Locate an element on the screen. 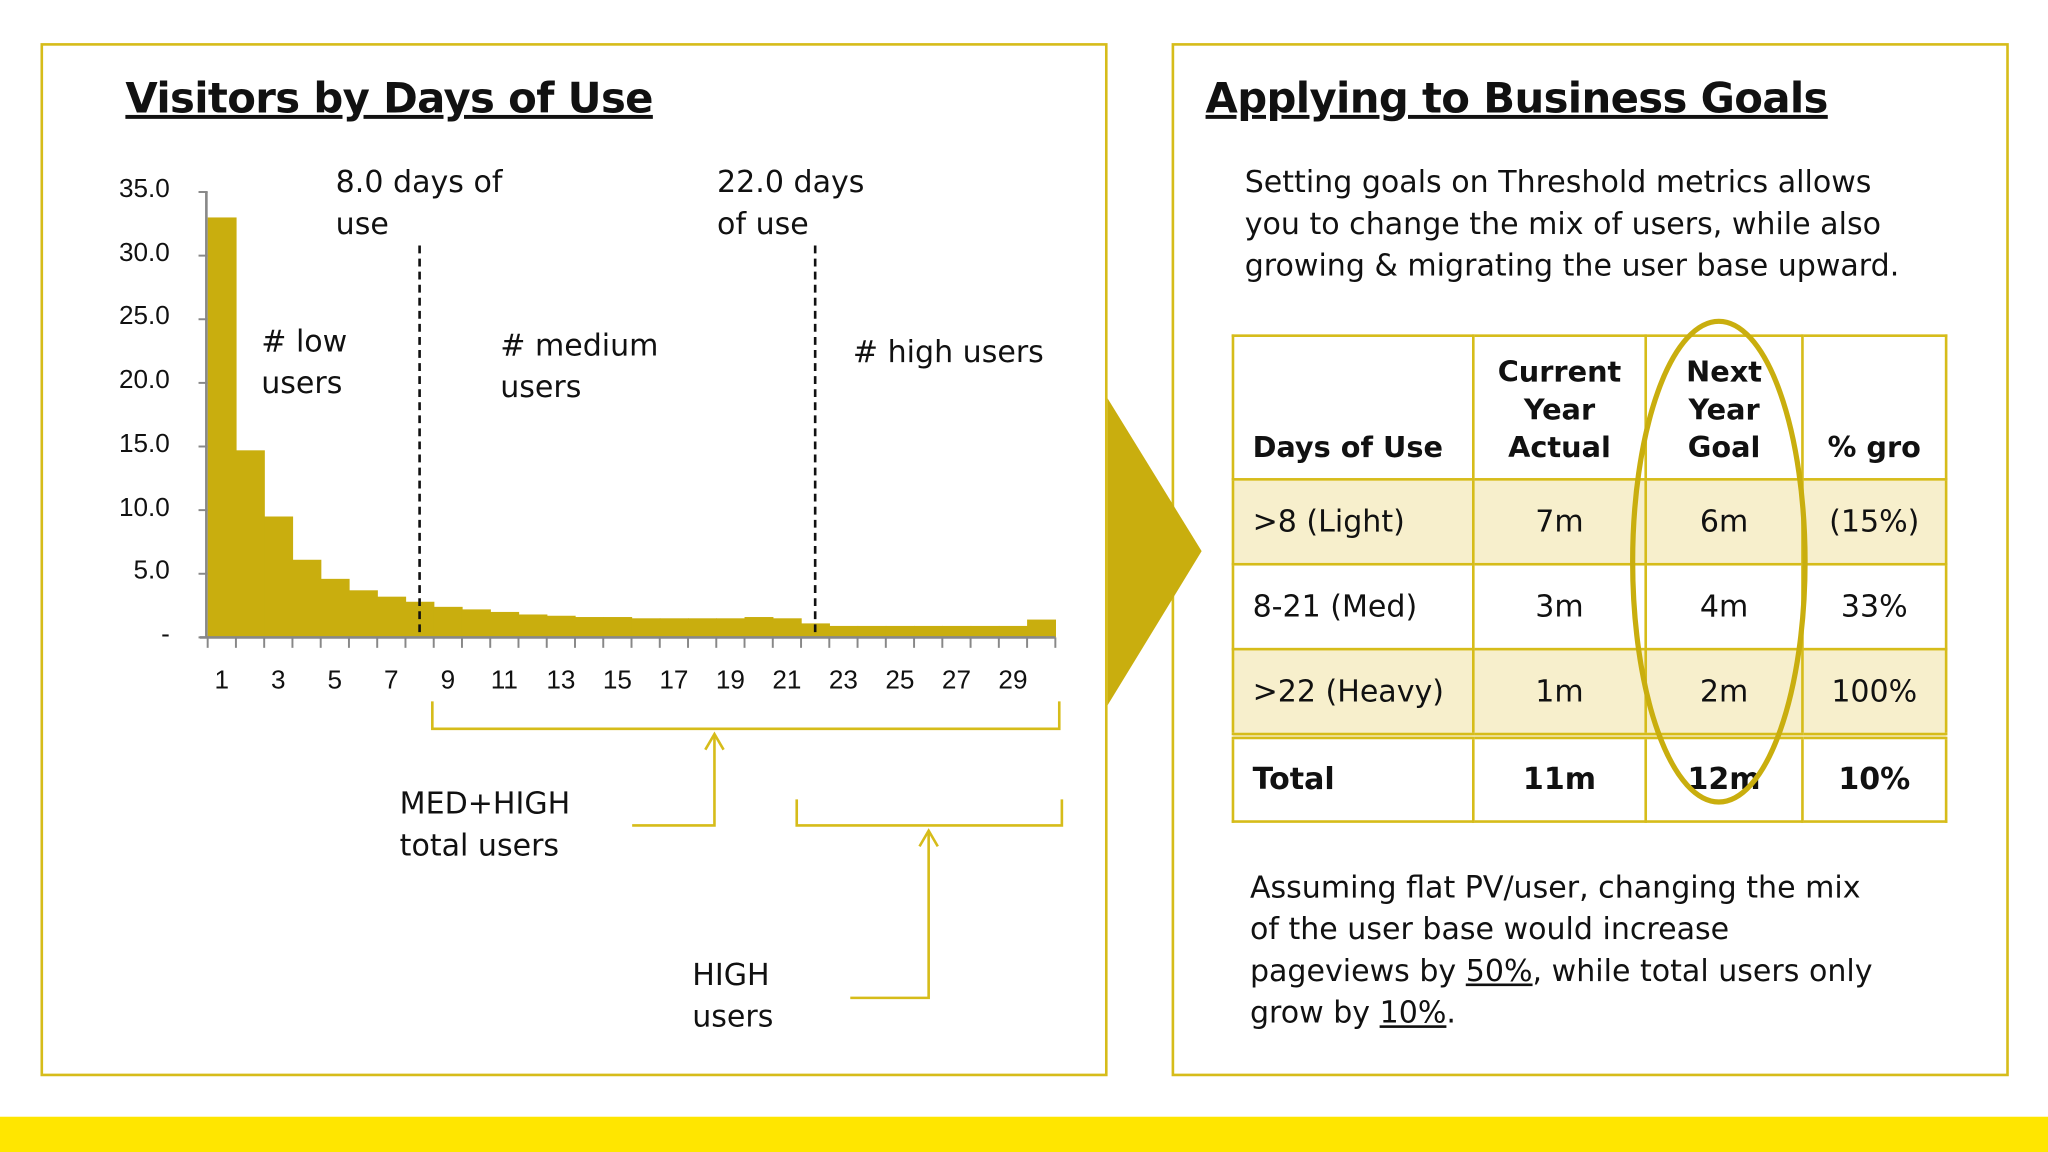 Image resolution: width=2048 pixels, height=1152 pixels. medhigh-bracket is located at coordinates (746, 716).